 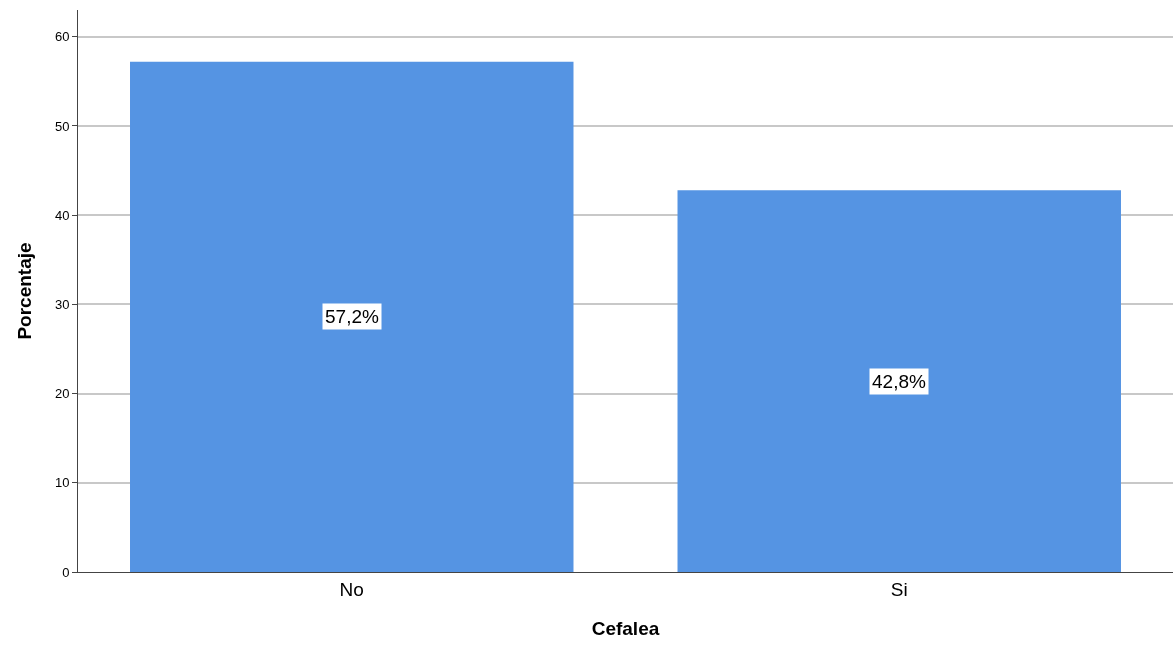 I want to click on y-tick-label: 0, so click(x=66, y=572).